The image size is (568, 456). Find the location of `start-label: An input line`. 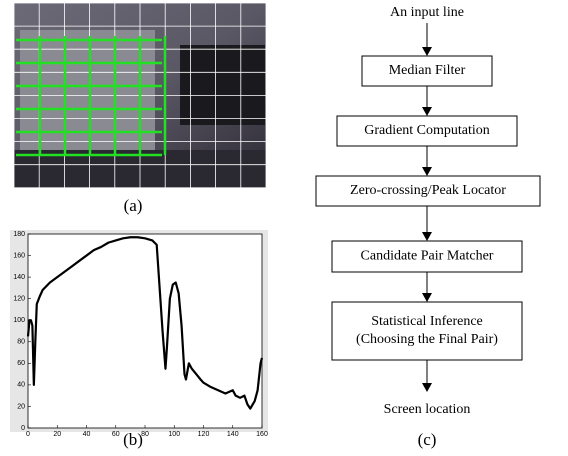

start-label: An input line is located at coordinates (427, 12).